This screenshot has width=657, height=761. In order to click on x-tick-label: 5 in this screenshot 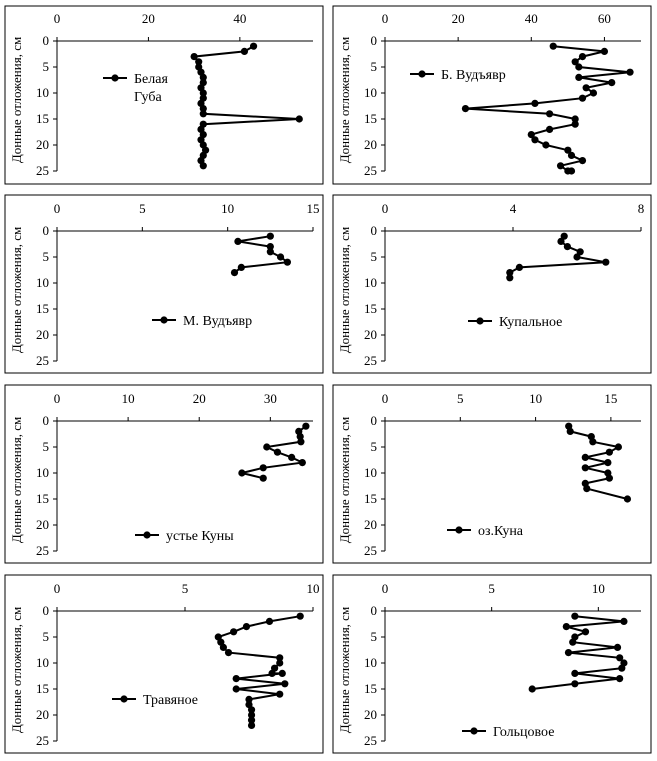, I will do `click(185, 588)`.